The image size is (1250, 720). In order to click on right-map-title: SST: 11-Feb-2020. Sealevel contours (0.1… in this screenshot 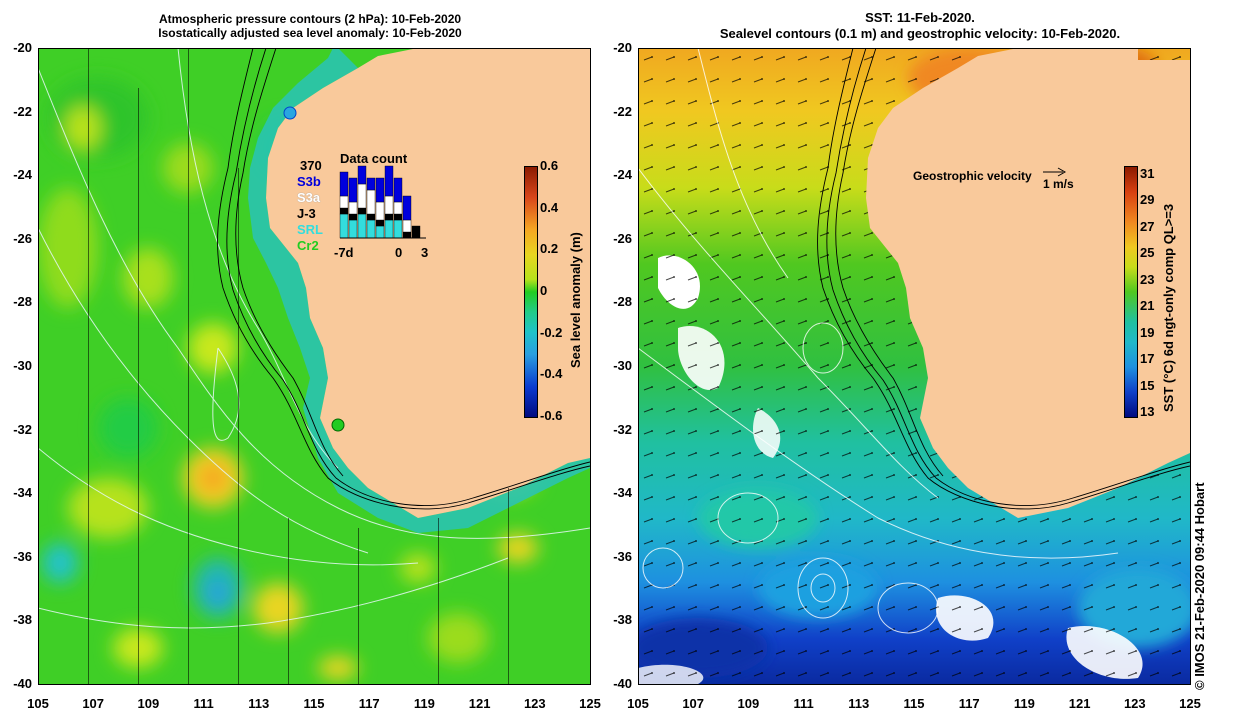, I will do `click(920, 26)`.